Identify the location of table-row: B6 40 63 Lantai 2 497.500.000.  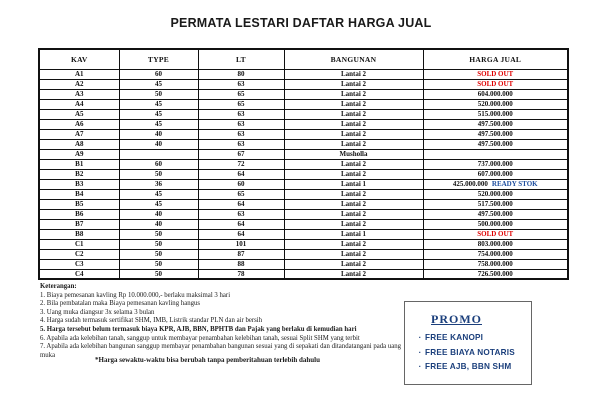
(303, 214).